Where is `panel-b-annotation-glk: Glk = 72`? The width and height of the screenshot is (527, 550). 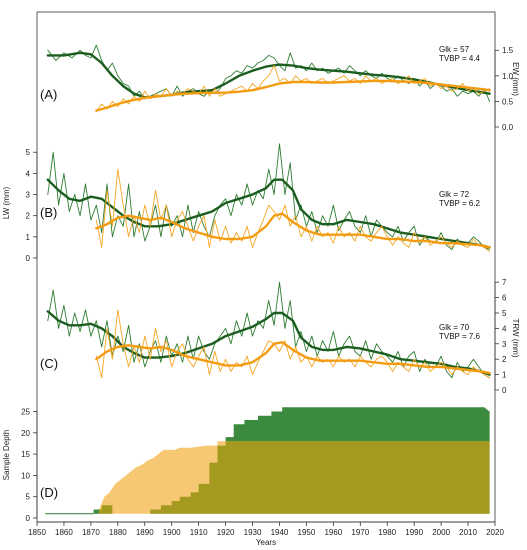
panel-b-annotation-glk: Glk = 72 is located at coordinates (454, 194).